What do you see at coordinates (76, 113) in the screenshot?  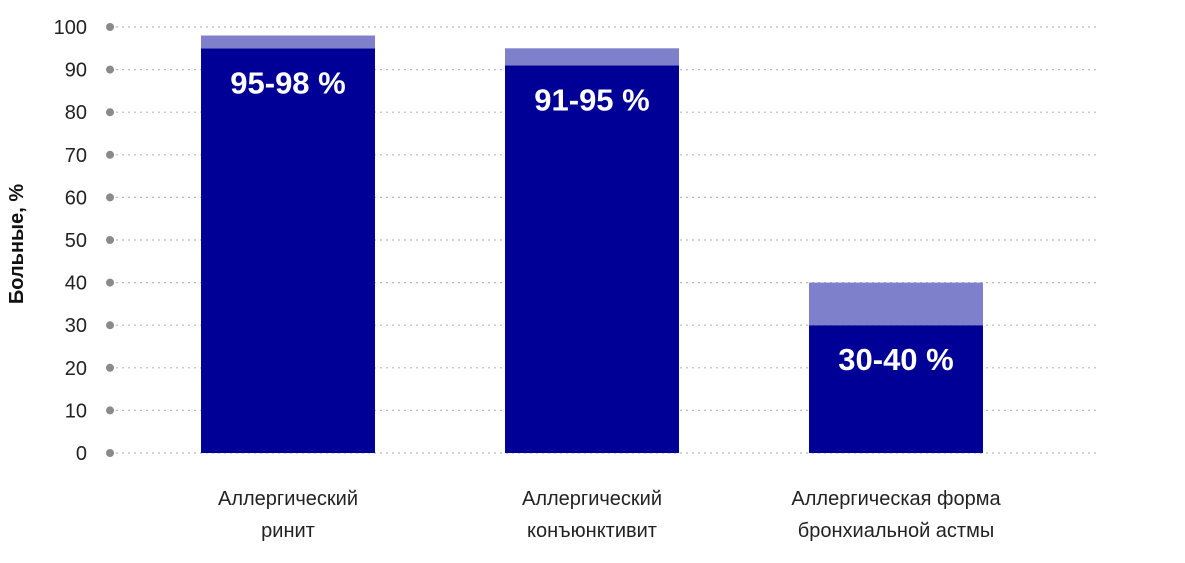 I see `y-tick-label: 80` at bounding box center [76, 113].